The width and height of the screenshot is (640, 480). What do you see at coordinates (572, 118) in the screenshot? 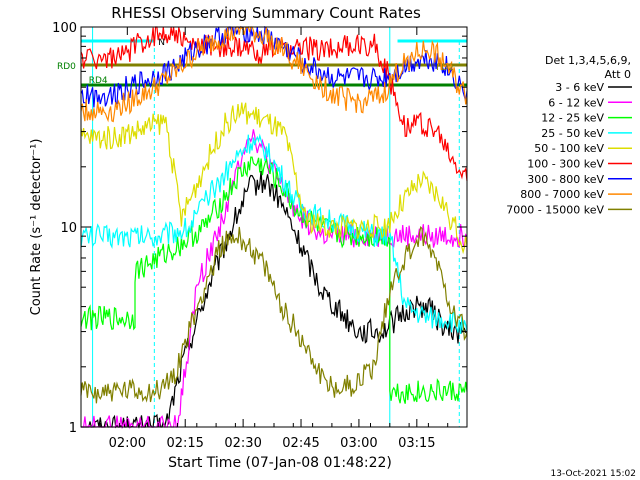
I see `legend-label: 12 - 25 keV` at bounding box center [572, 118].